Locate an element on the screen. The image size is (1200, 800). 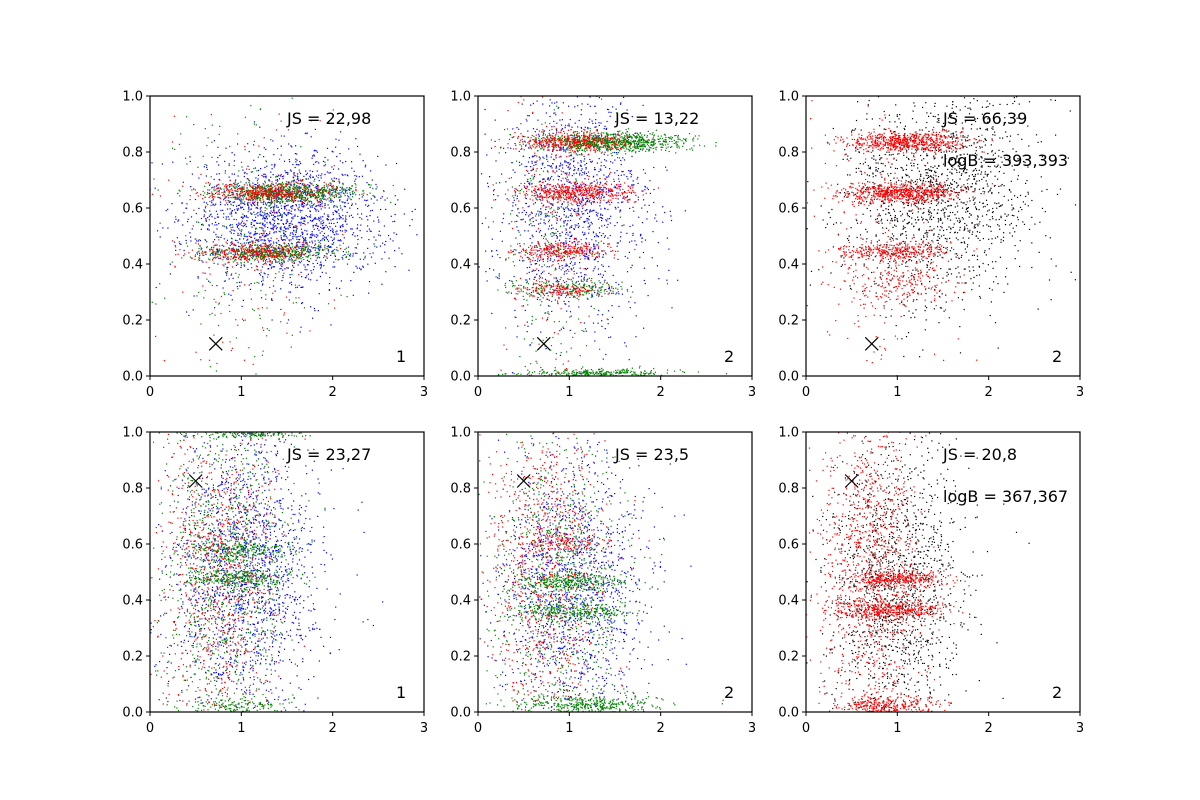
y-tick-label: 0.8 is located at coordinates (132, 153).